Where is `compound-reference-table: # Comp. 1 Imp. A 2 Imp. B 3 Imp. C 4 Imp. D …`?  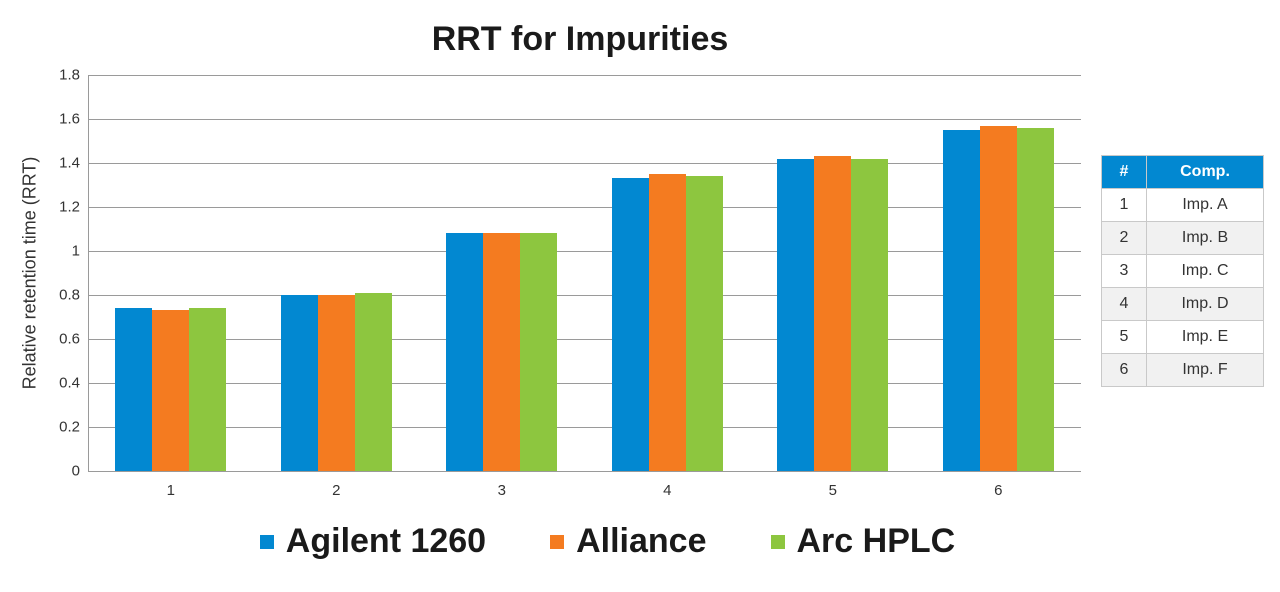 compound-reference-table: # Comp. 1 Imp. A 2 Imp. B 3 Imp. C 4 Imp. D … is located at coordinates (1182, 271).